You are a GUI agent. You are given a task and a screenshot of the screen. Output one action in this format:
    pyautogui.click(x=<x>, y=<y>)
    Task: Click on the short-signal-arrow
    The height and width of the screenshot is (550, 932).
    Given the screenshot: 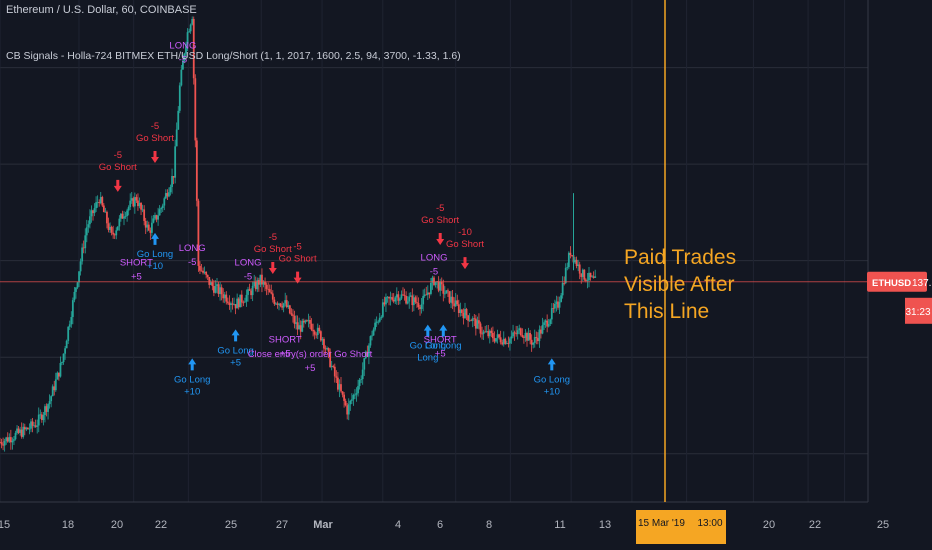 What is the action you would take?
    pyautogui.click(x=117, y=185)
    